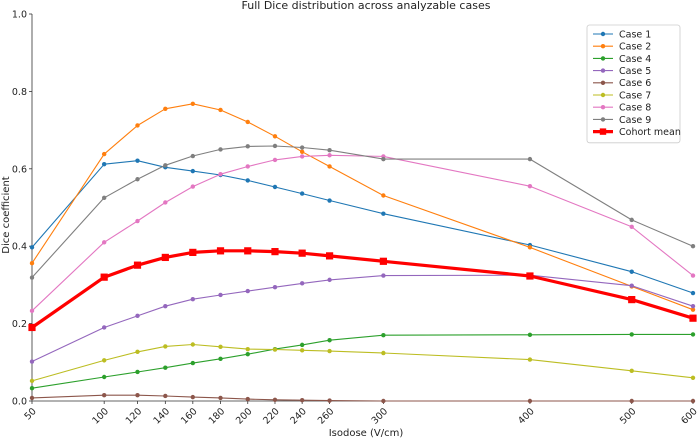 The image size is (700, 439). What do you see at coordinates (19, 247) in the screenshot?
I see `y-tick-label: 0.4` at bounding box center [19, 247].